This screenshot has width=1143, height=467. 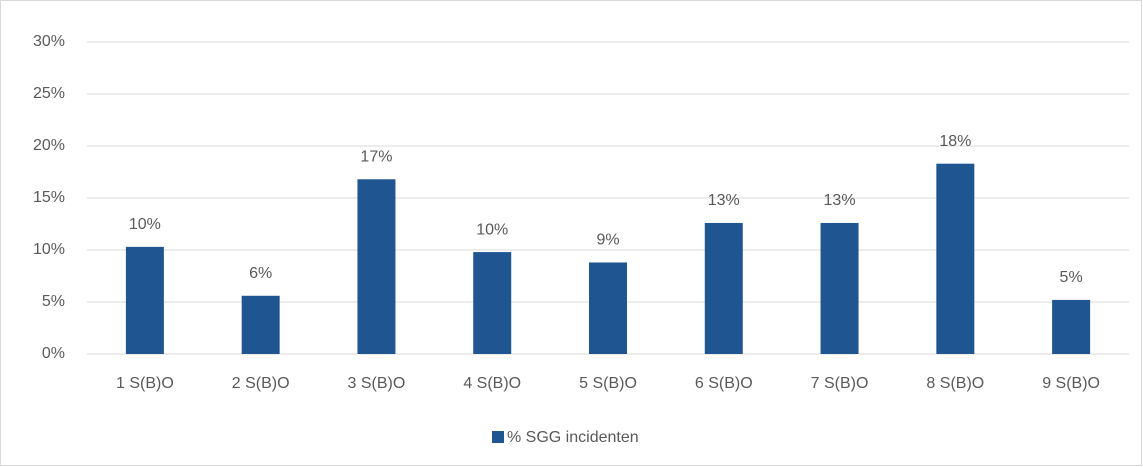 I want to click on value-label: 6%, so click(x=260, y=273).